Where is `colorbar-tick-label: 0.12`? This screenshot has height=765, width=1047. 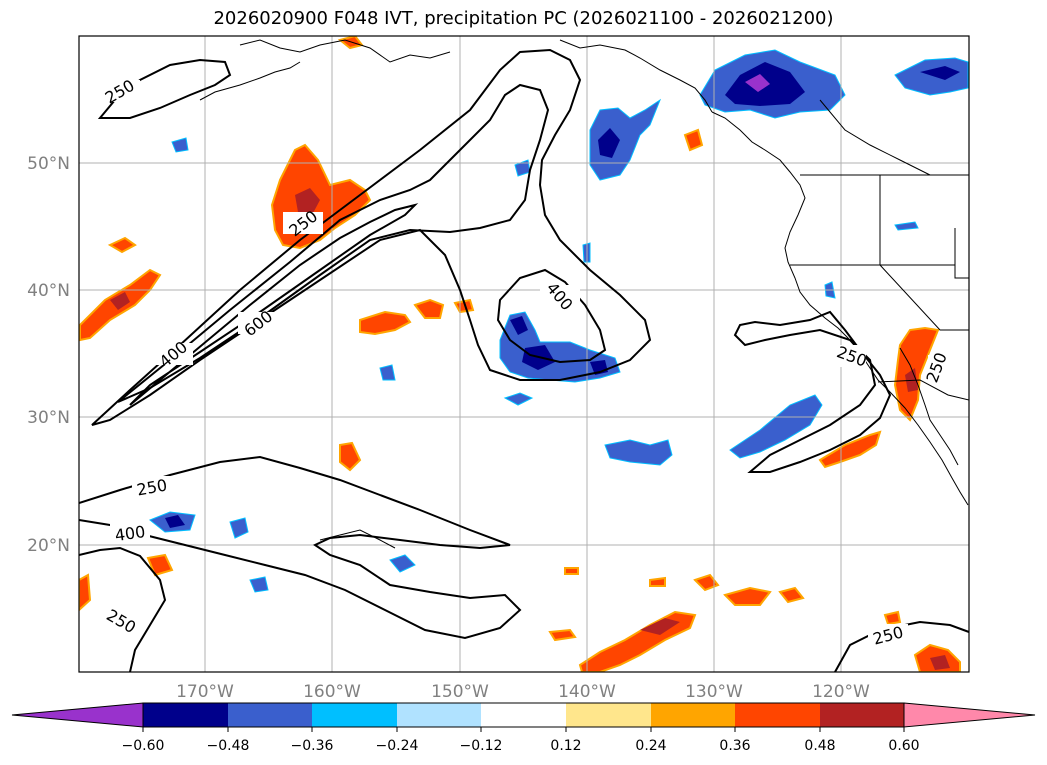 colorbar-tick-label: 0.12 is located at coordinates (565, 746).